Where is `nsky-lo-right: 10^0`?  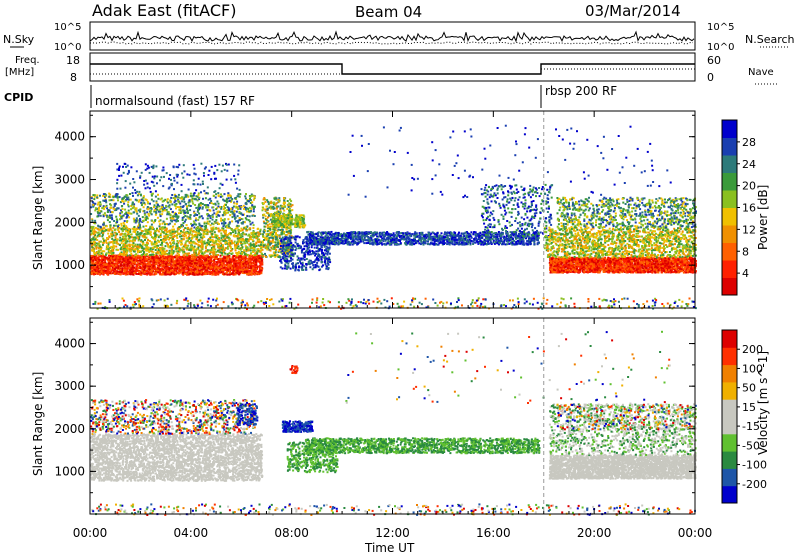
nsky-lo-right: 10^0 is located at coordinates (720, 47).